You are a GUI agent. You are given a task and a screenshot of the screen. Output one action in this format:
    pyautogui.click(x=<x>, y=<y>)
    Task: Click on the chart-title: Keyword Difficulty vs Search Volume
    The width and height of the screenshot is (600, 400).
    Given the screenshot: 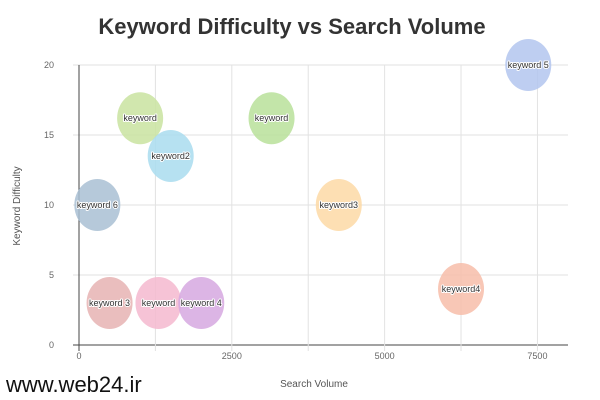 What is the action you would take?
    pyautogui.click(x=292, y=26)
    